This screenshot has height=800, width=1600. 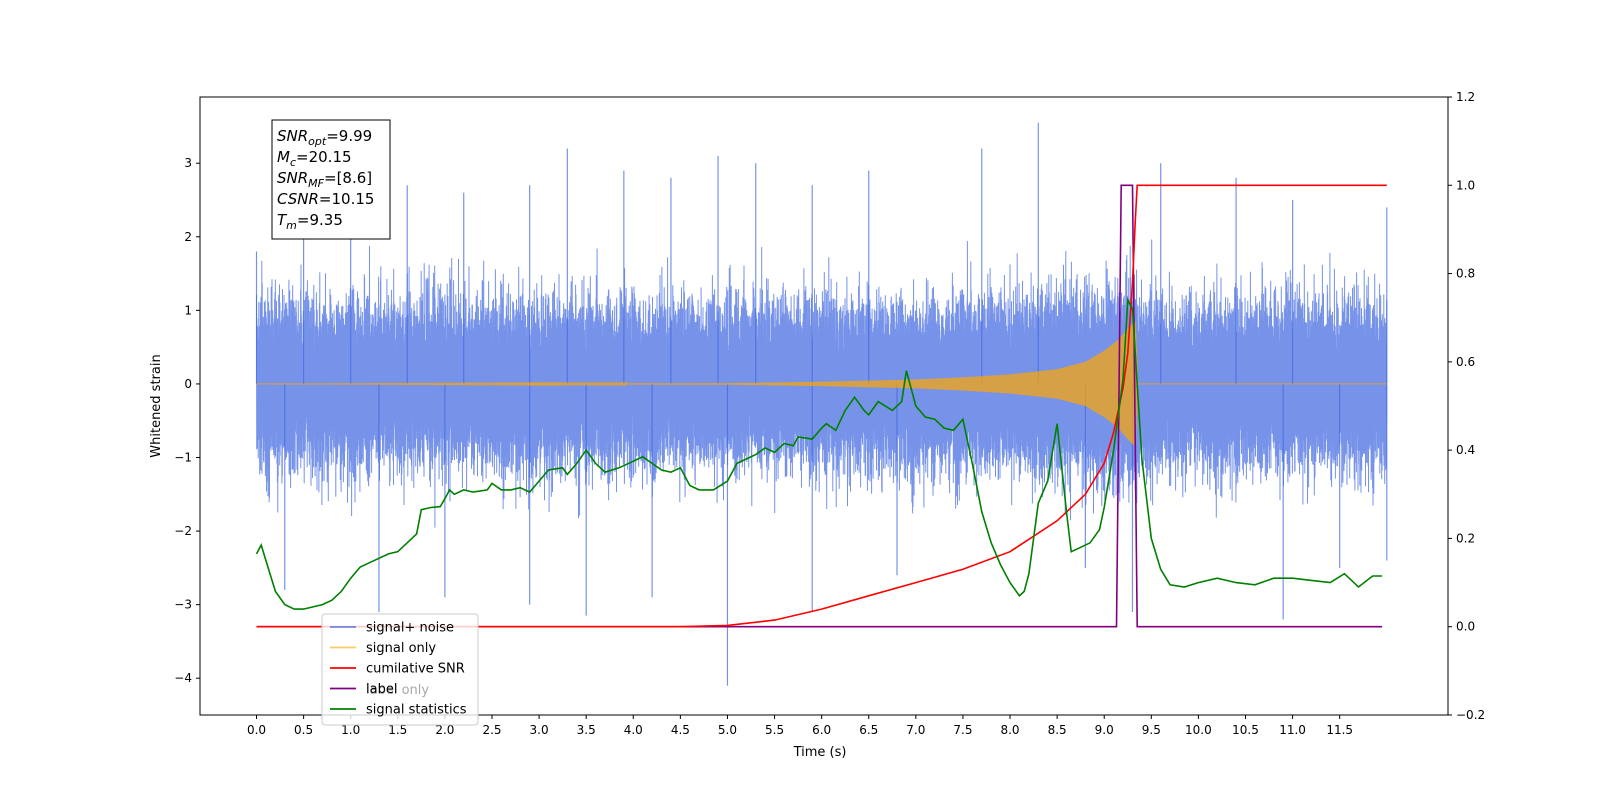 I want to click on signal-only-line, so click(x=821, y=384).